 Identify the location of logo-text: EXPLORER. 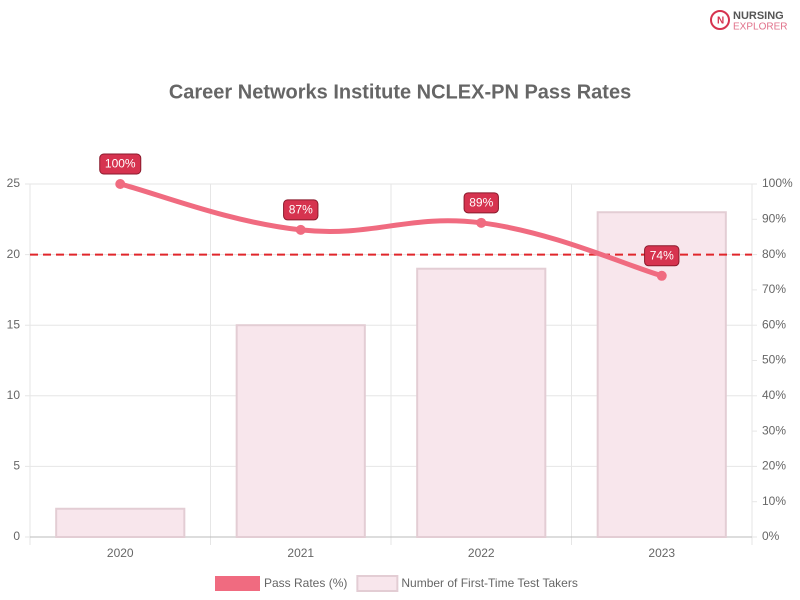
(760, 27).